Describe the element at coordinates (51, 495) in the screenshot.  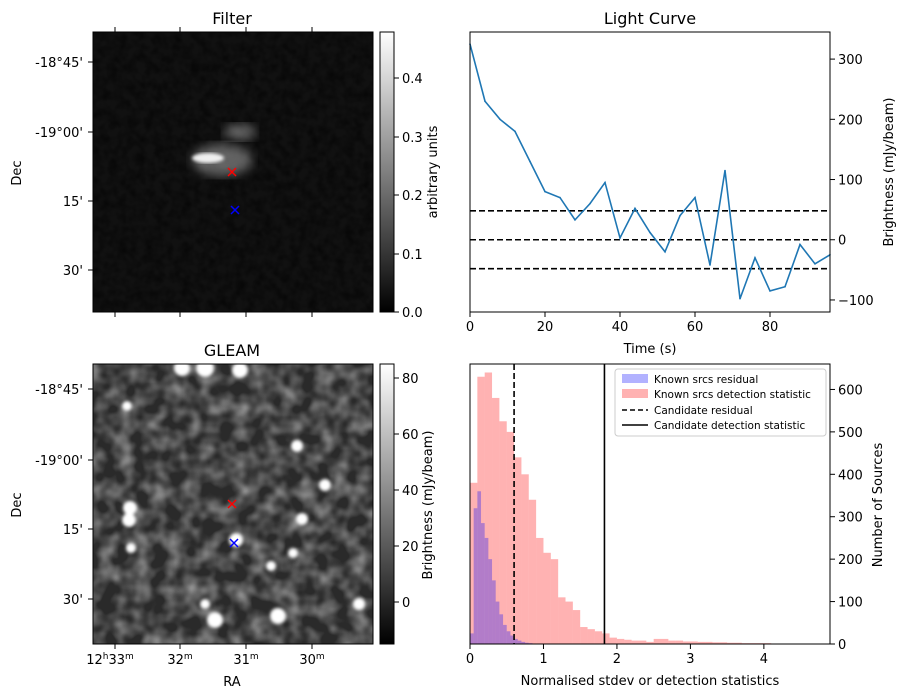
I see `gleam-dec-axis: -18°45' -19°00' 15' 30' Dec` at that location.